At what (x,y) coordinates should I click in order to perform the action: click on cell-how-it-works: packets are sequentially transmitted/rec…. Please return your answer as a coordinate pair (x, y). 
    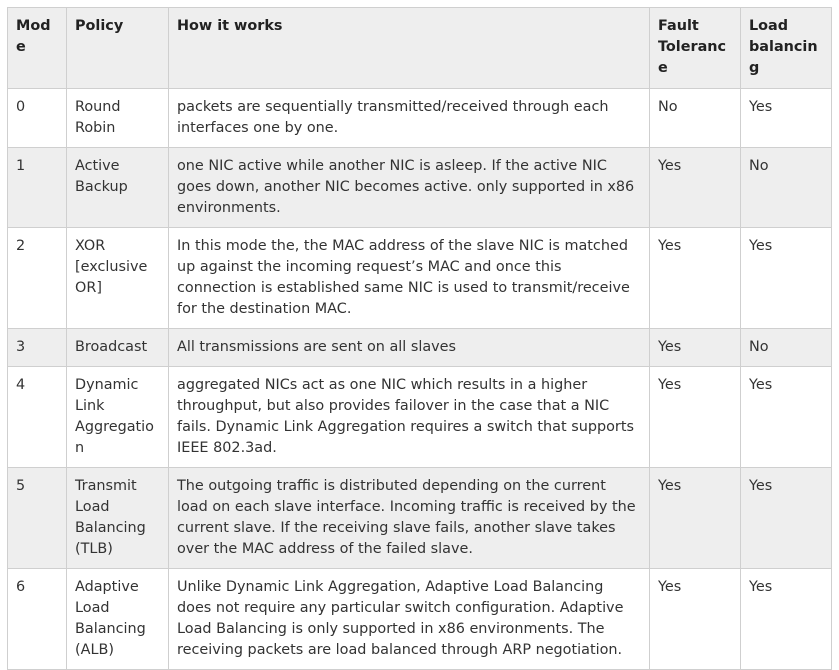
    Looking at the image, I should click on (409, 118).